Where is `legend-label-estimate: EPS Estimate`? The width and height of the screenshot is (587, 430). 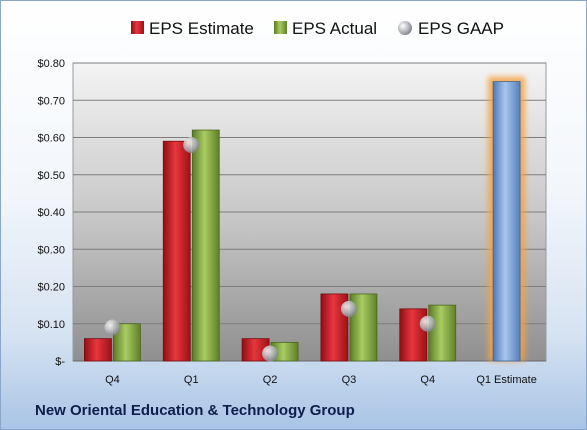 legend-label-estimate: EPS Estimate is located at coordinates (201, 28).